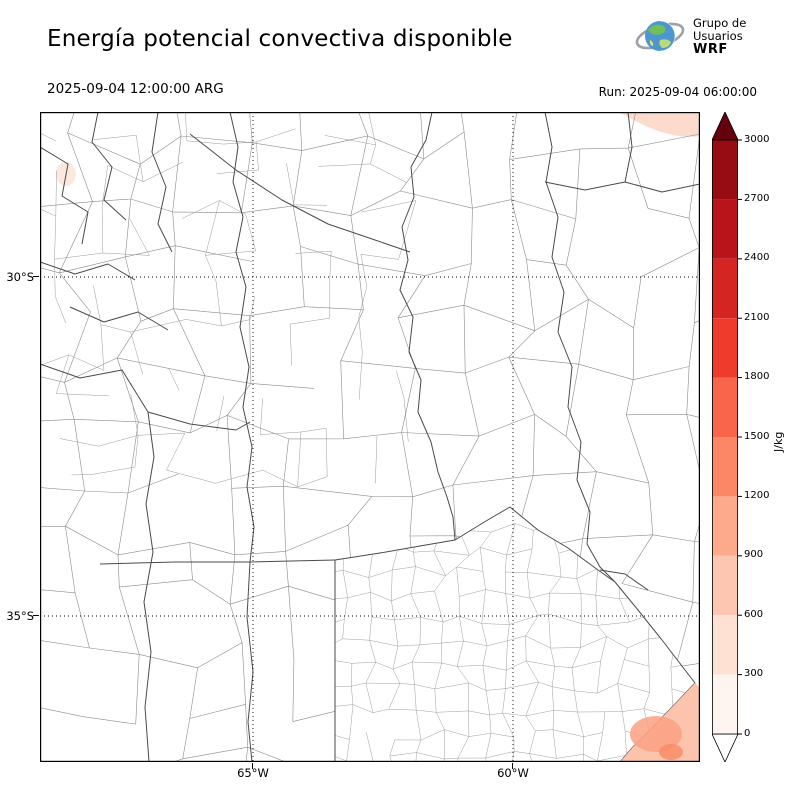  What do you see at coordinates (757, 317) in the screenshot?
I see `colorbar-tick: 2100` at bounding box center [757, 317].